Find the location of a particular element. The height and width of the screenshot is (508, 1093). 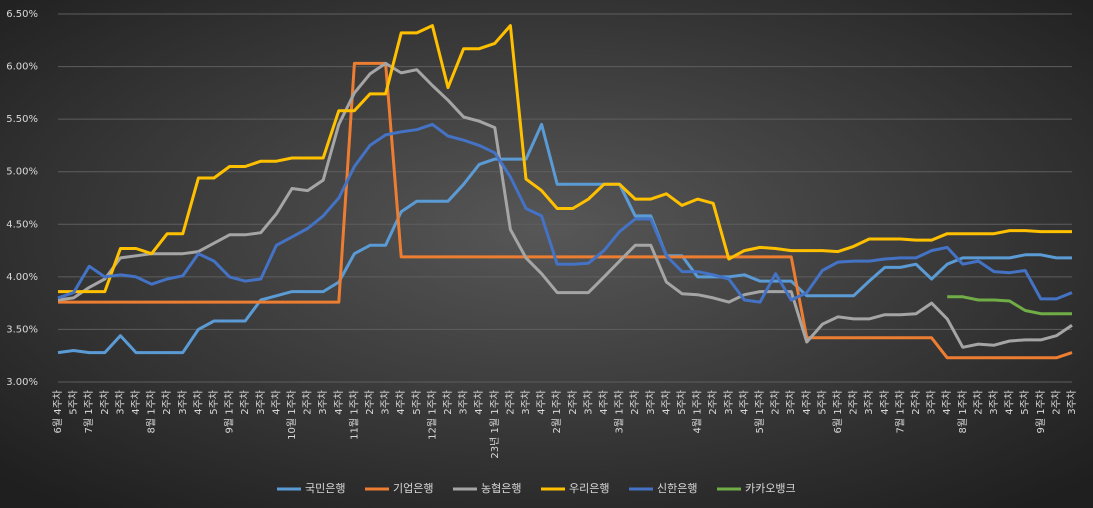

legend-item: 농협은행 is located at coordinates (487, 488).